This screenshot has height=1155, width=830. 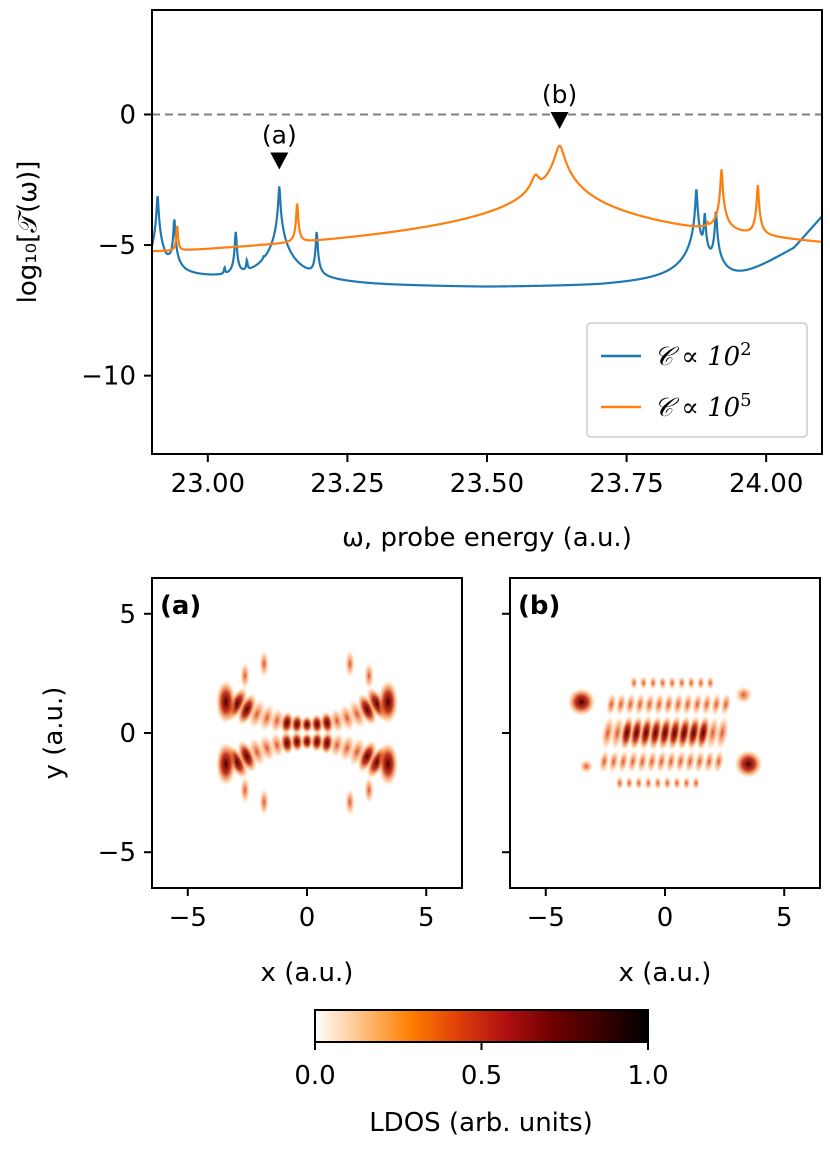 I want to click on map-b-x-ticks: −5 0 5, so click(x=660, y=910).